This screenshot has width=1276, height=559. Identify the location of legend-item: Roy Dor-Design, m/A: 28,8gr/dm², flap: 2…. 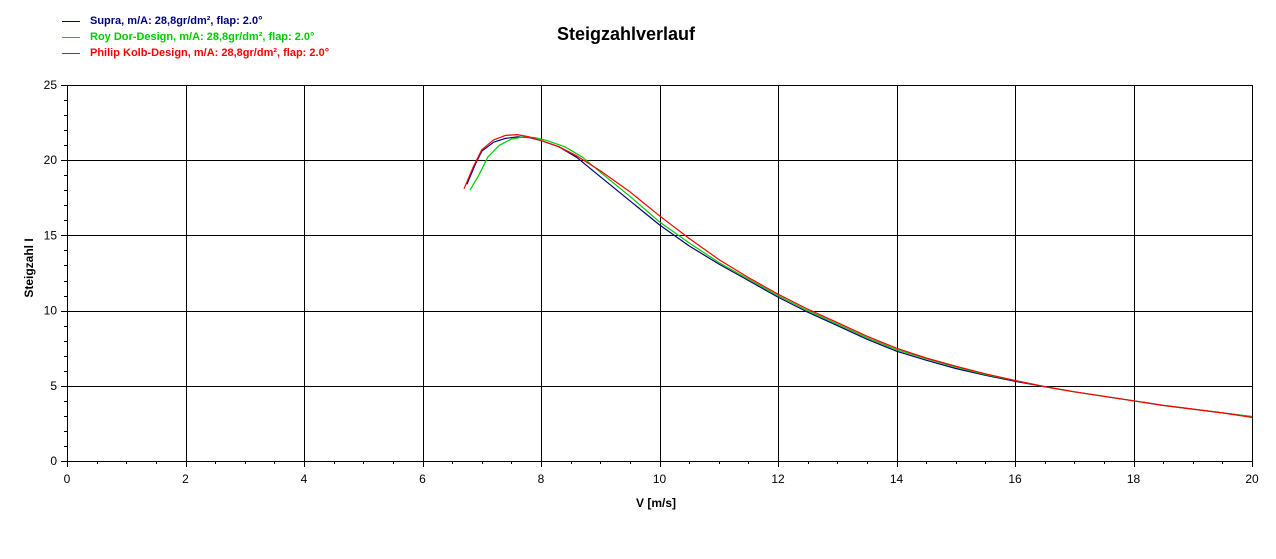
(195, 37).